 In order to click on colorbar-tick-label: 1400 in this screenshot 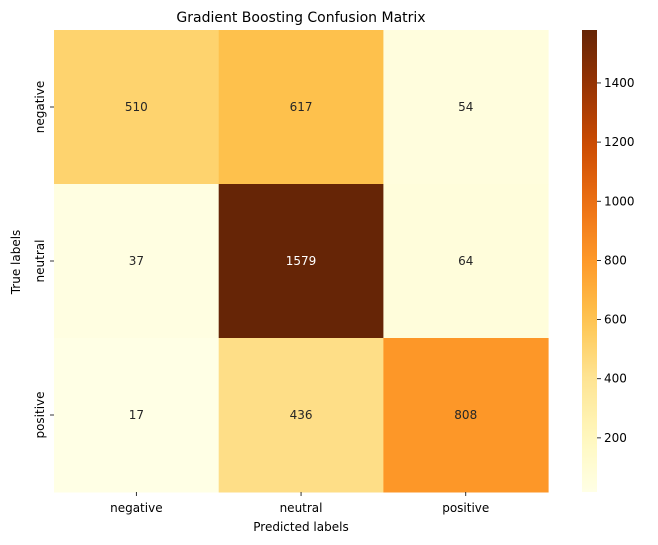, I will do `click(619, 83)`.